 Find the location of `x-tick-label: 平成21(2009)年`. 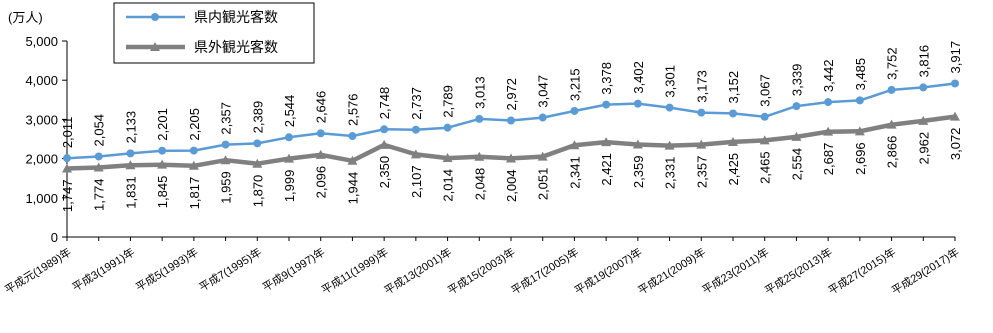

x-tick-label: 平成21(2009)年 is located at coordinates (671, 271).